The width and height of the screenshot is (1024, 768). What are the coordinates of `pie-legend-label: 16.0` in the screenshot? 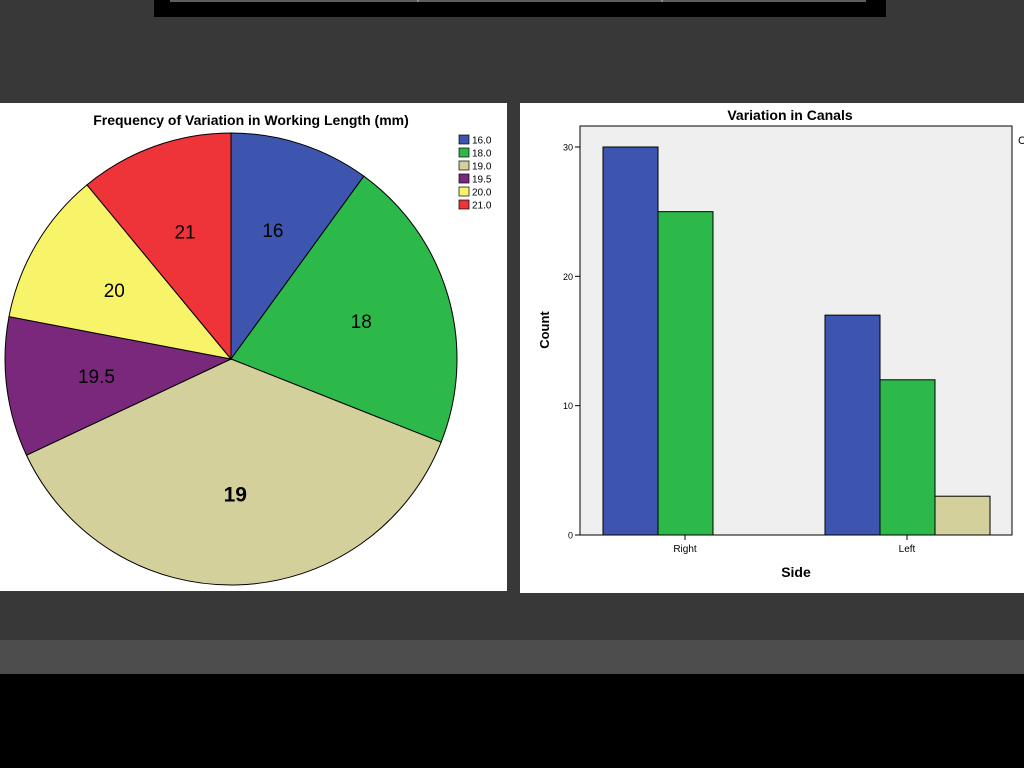 It's located at (482, 141).